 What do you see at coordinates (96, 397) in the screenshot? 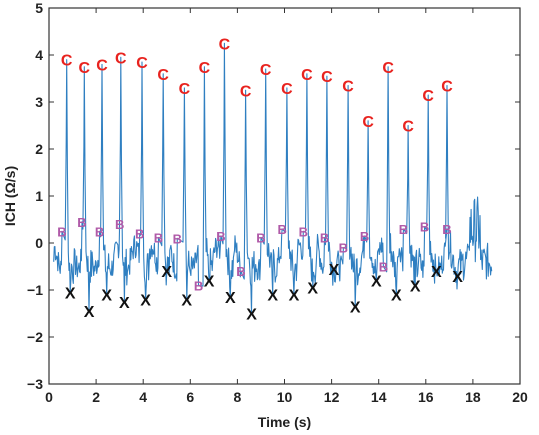
I see `x-tick-label: 2` at bounding box center [96, 397].